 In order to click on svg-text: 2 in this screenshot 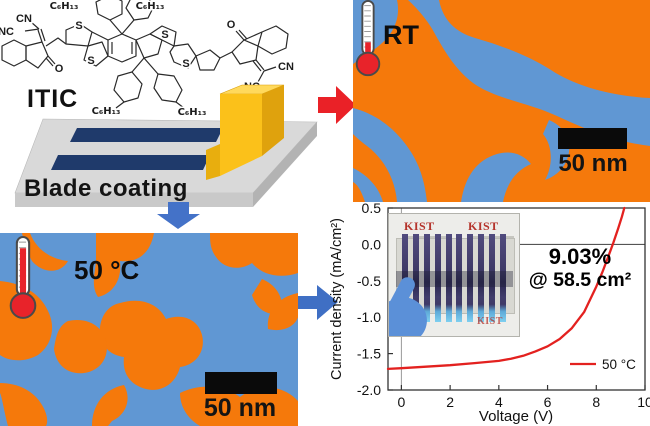, I will do `click(450, 402)`.